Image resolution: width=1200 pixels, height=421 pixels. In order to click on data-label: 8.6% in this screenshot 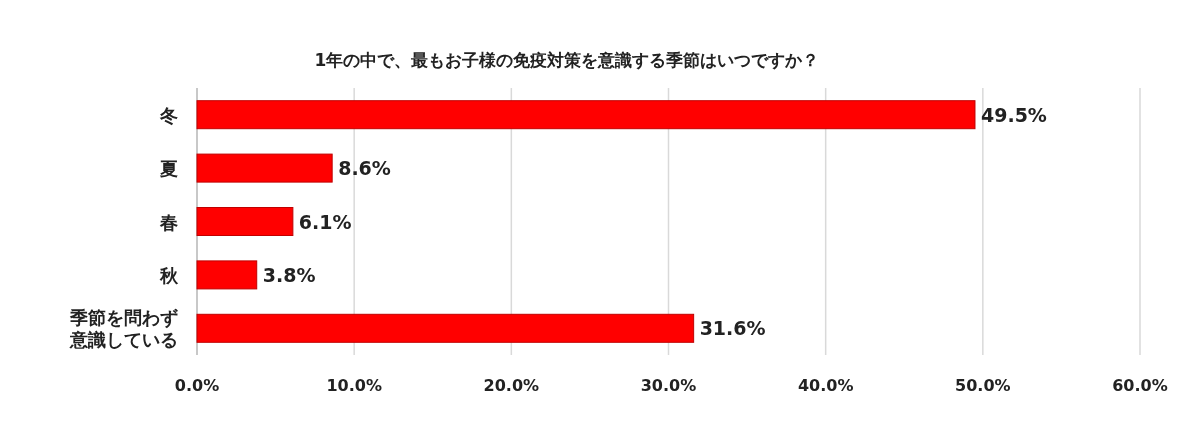, I will do `click(364, 168)`.